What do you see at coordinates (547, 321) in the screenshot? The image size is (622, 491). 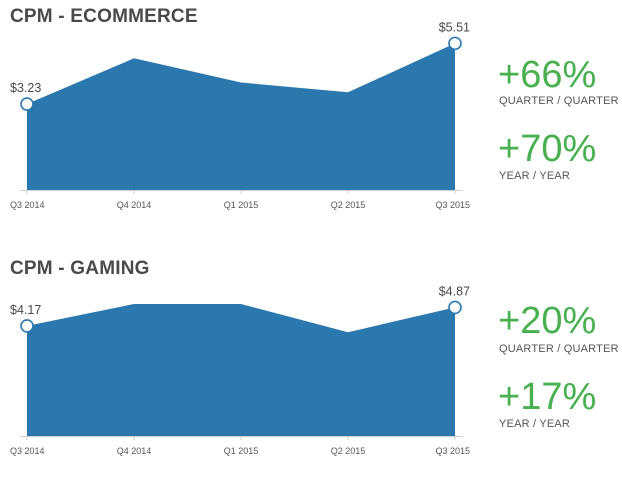 I see `quarter-change-value: +20%` at bounding box center [547, 321].